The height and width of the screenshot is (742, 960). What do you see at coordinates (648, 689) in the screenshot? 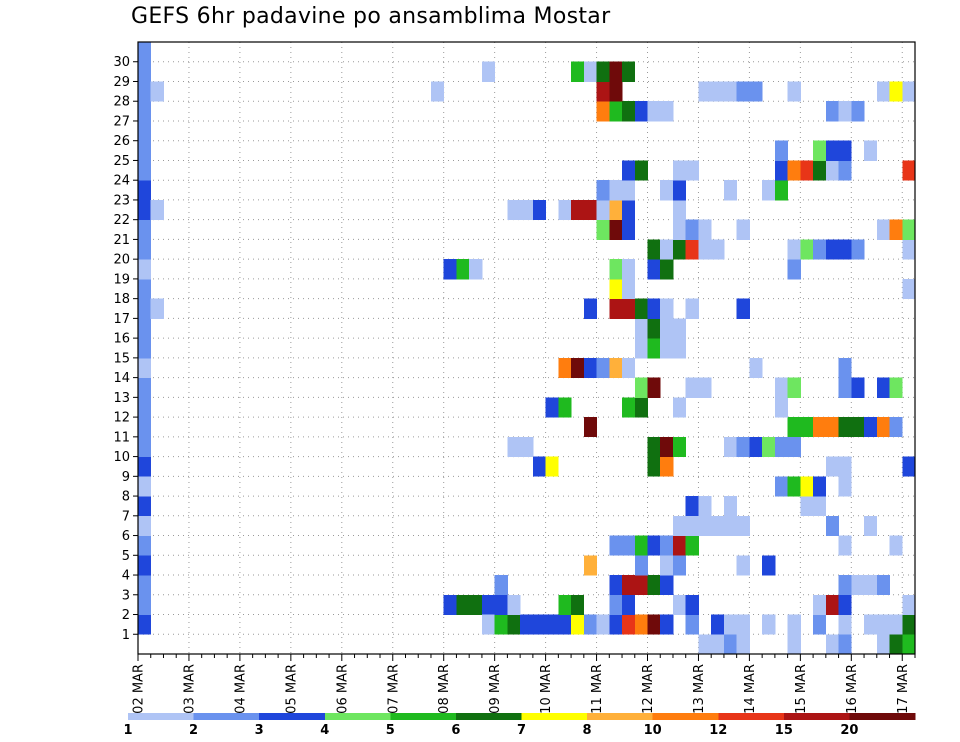
I see `x-tick-label: 12 MAR` at bounding box center [648, 689].